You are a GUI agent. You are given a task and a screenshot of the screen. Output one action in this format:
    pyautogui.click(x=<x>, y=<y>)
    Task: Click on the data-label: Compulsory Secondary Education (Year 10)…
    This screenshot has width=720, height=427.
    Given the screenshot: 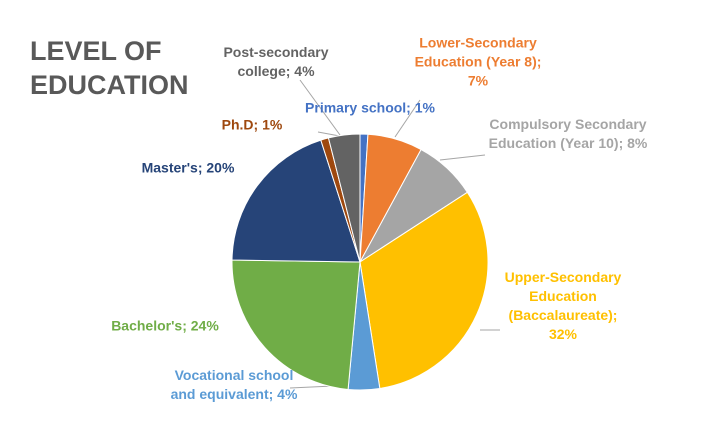 What is the action you would take?
    pyautogui.click(x=568, y=133)
    